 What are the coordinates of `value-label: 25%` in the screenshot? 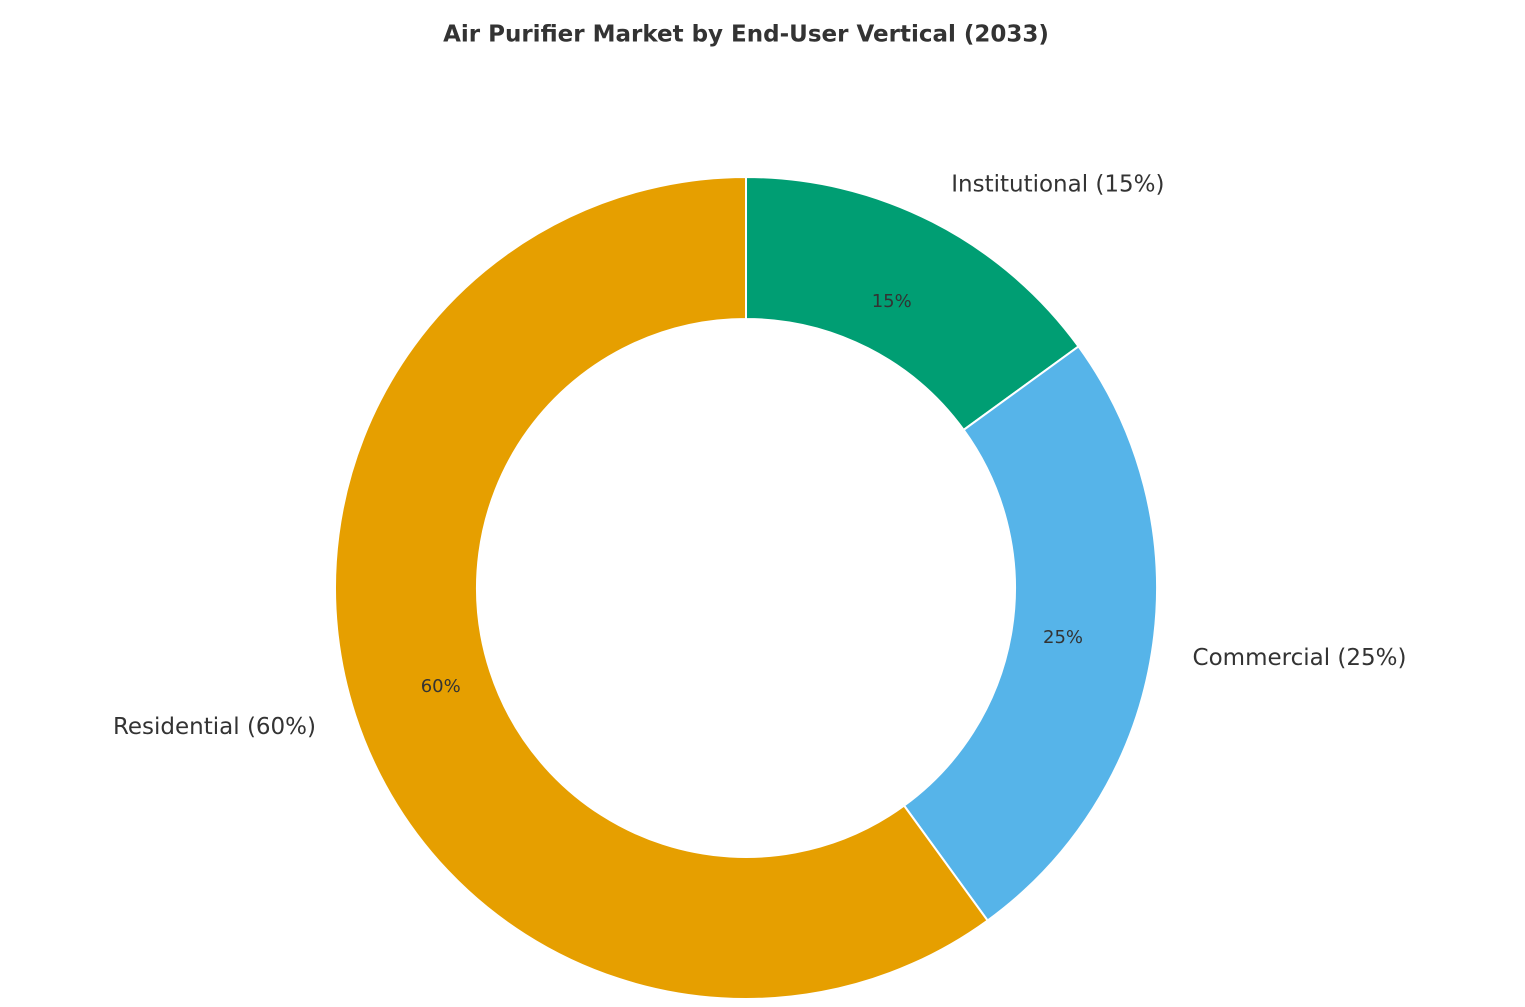 It's located at (1063, 637).